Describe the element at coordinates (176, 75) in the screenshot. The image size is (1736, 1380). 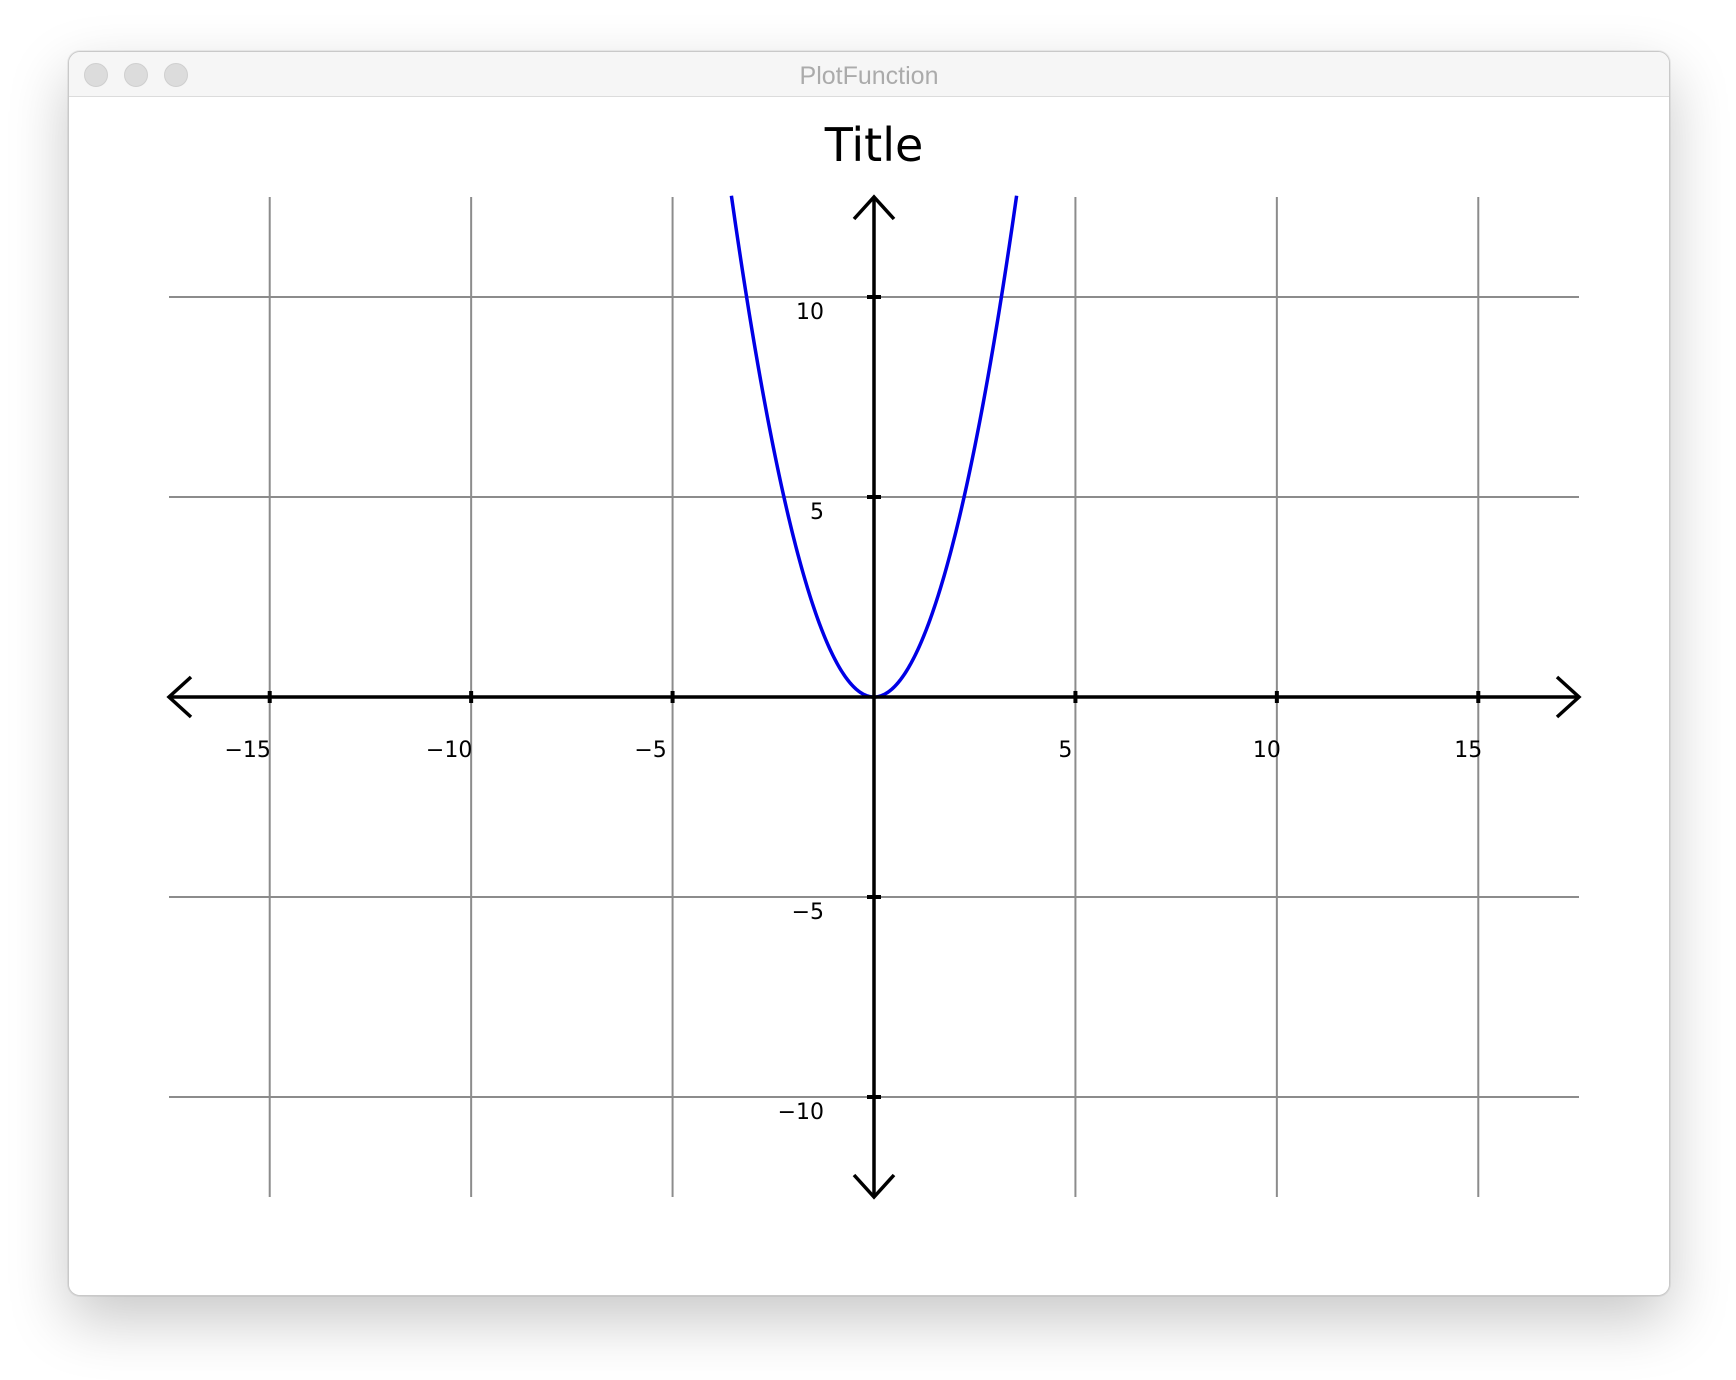
I see `zoom-window-button` at that location.